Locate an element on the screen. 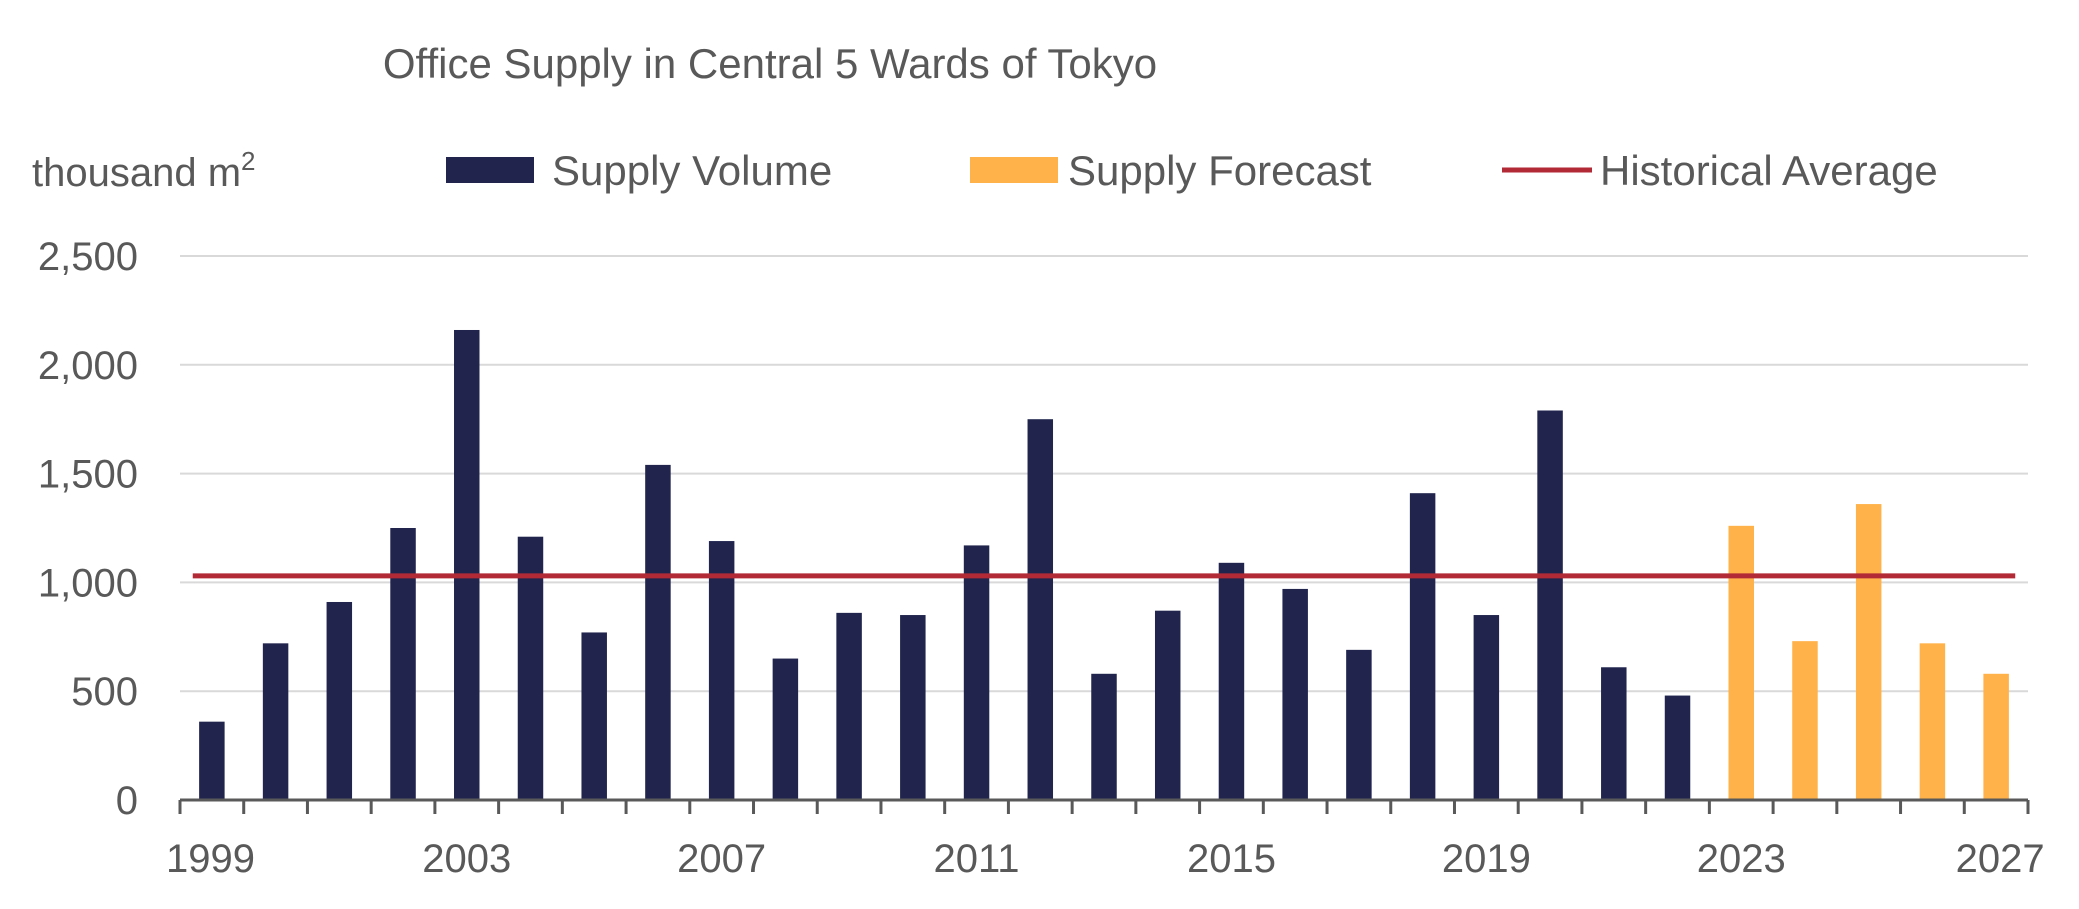 This screenshot has width=2079, height=909. legend-swatch-supply-volume is located at coordinates (490, 170).